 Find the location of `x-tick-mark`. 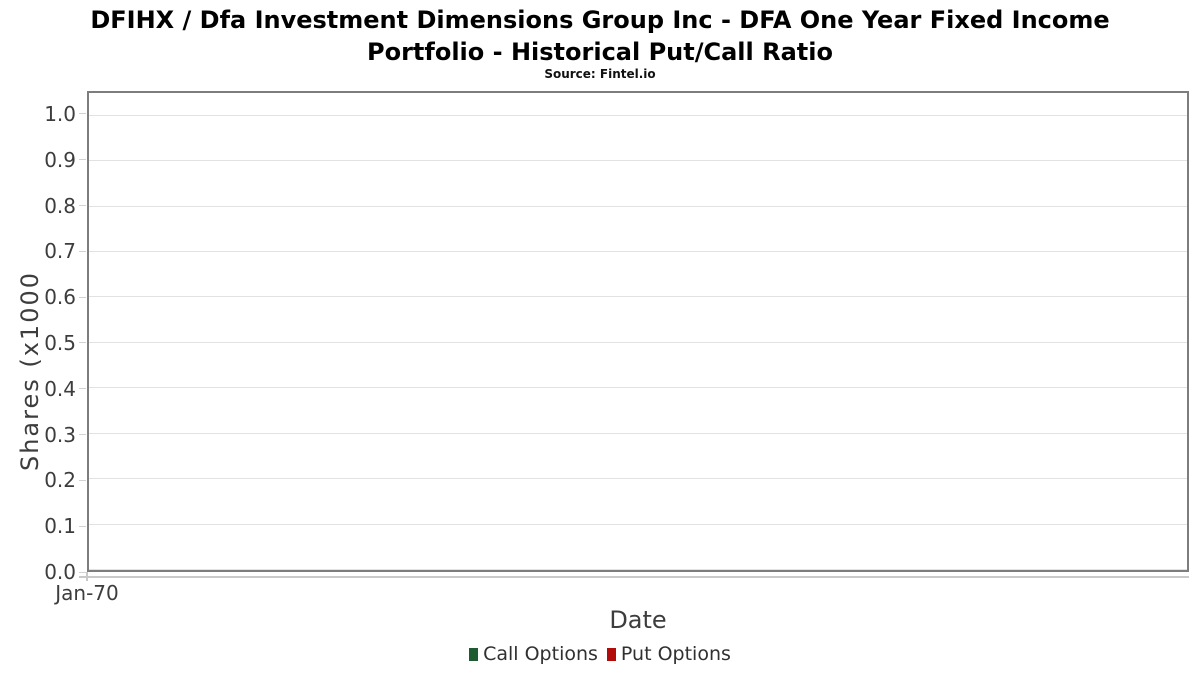

x-tick-mark is located at coordinates (87, 576).